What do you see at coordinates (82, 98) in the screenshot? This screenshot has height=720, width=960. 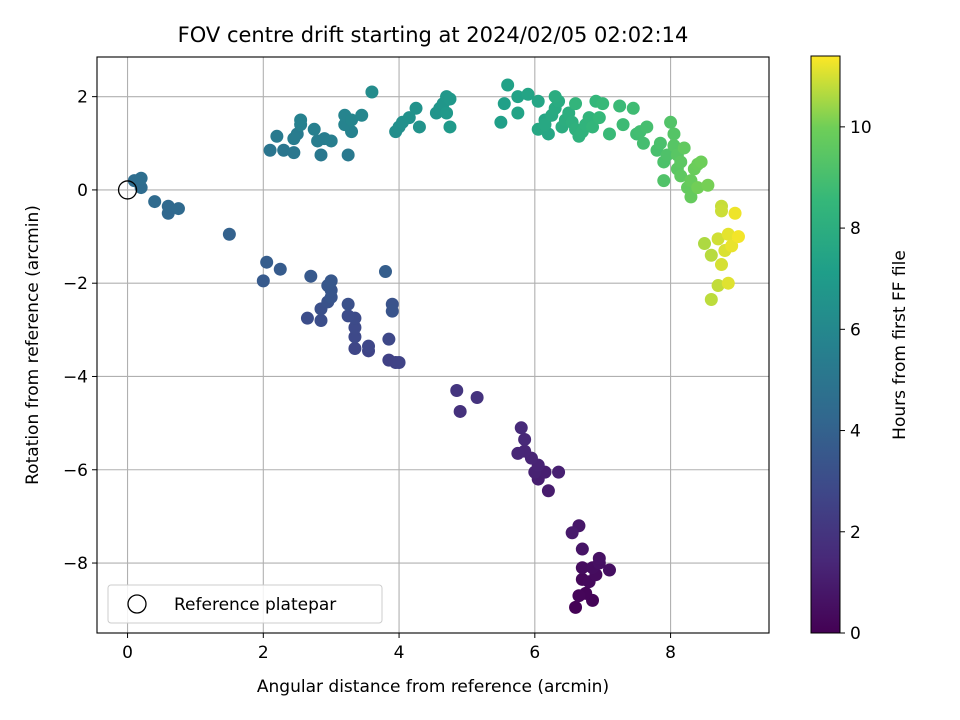 I see `y-tick-label: 2` at bounding box center [82, 98].